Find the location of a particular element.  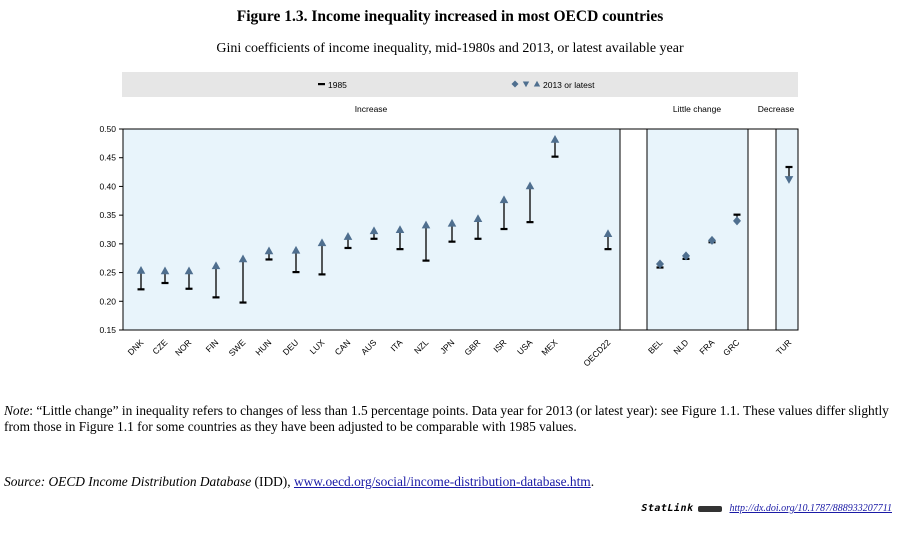

x-tick-label: FIN is located at coordinates (212, 345).